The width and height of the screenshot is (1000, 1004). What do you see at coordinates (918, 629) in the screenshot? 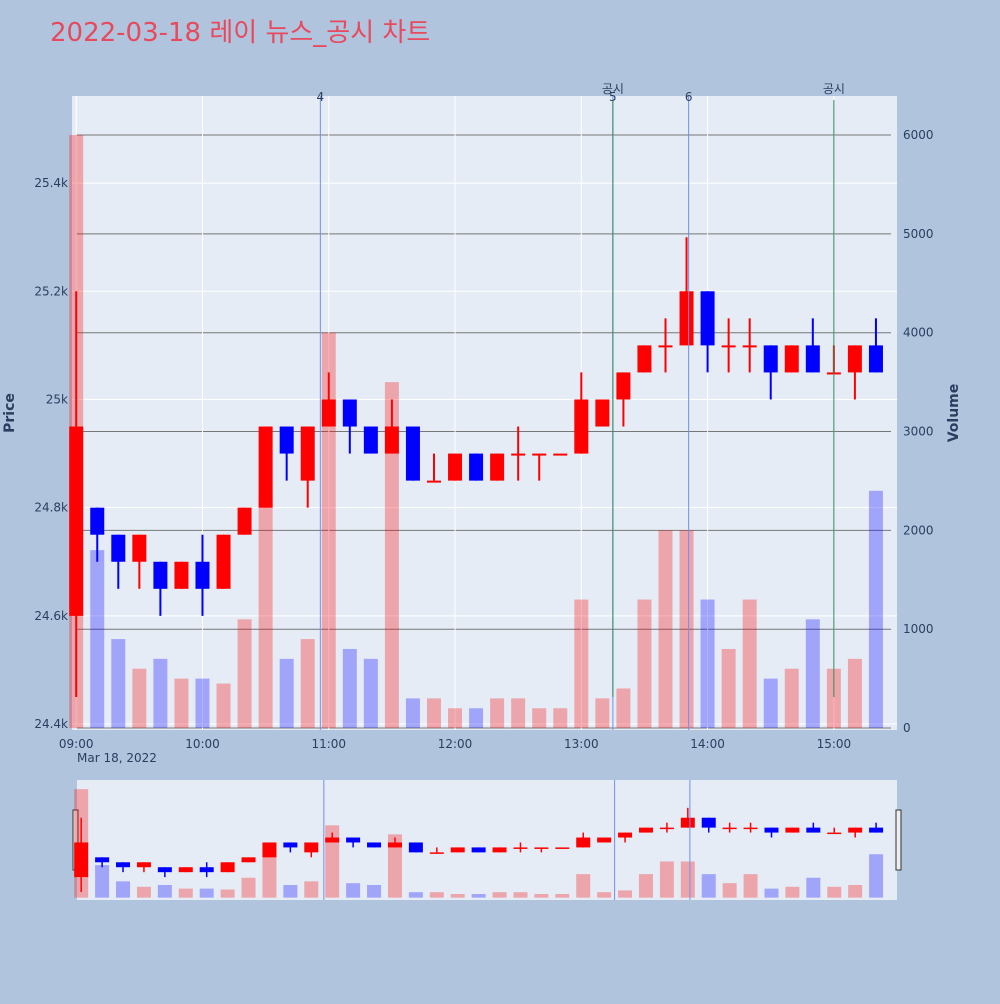
I see `y2-tick-label: 1000` at bounding box center [918, 629].